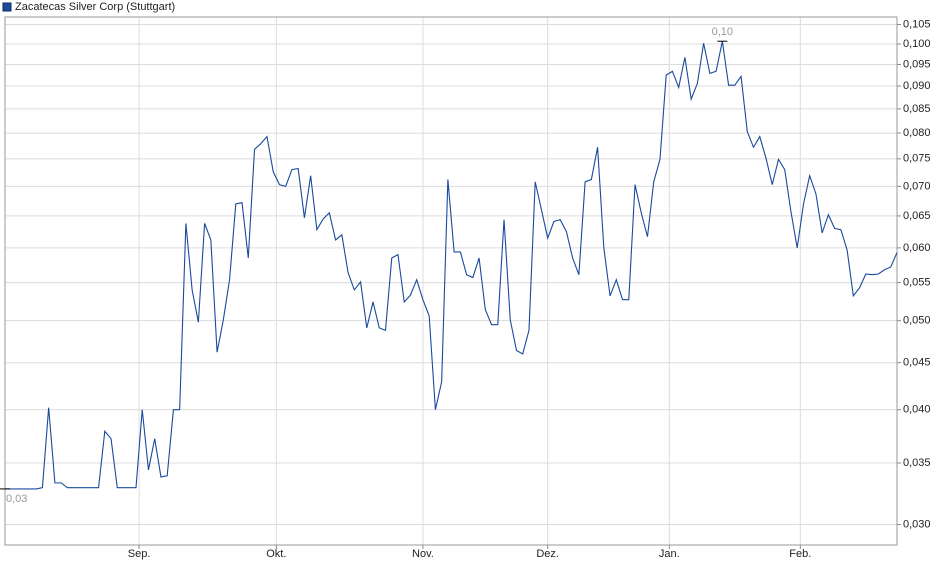 The width and height of the screenshot is (940, 579). Describe the element at coordinates (917, 410) in the screenshot. I see `y-tick-label: 0,040` at that location.